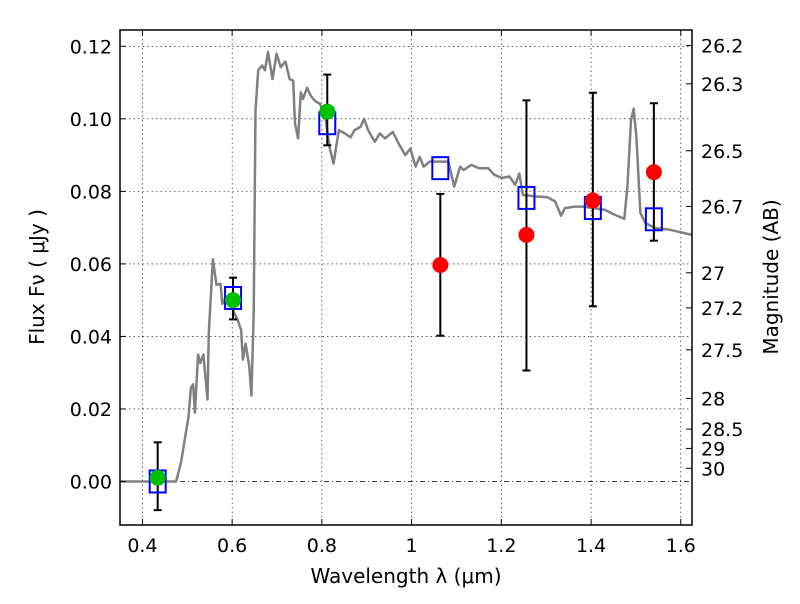 Image resolution: width=800 pixels, height=604 pixels. What do you see at coordinates (142, 546) in the screenshot?
I see `x-tick-label: 0.4` at bounding box center [142, 546].